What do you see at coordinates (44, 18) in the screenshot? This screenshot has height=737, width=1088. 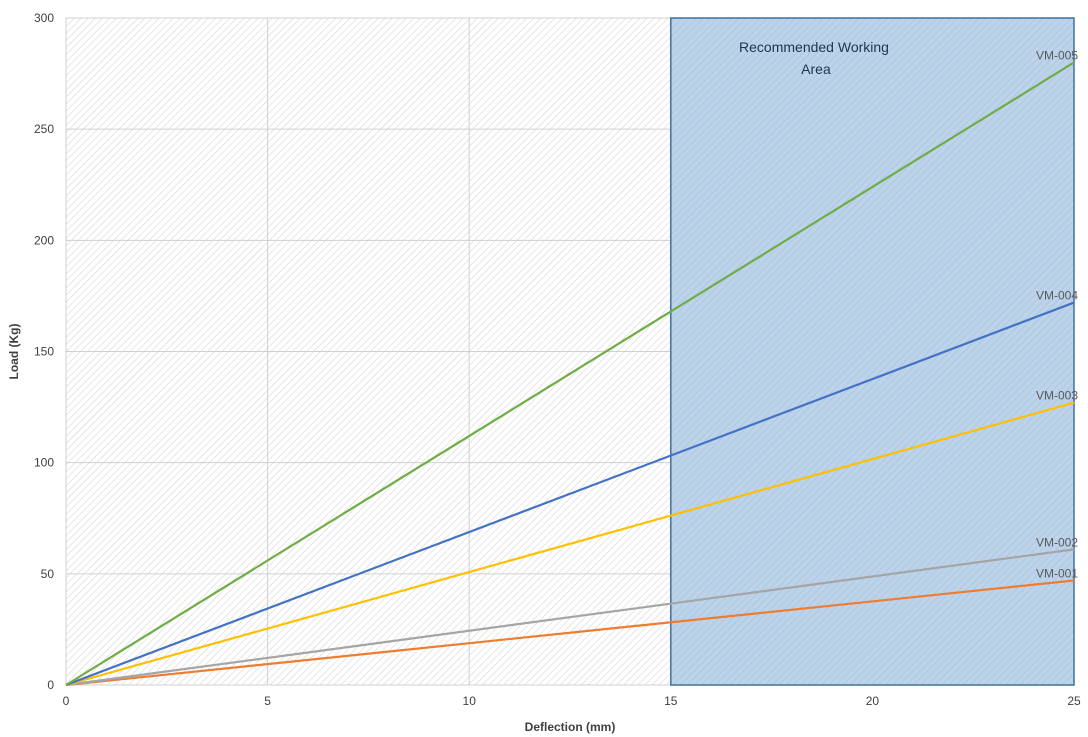 I see `y-tick-label: 300` at bounding box center [44, 18].